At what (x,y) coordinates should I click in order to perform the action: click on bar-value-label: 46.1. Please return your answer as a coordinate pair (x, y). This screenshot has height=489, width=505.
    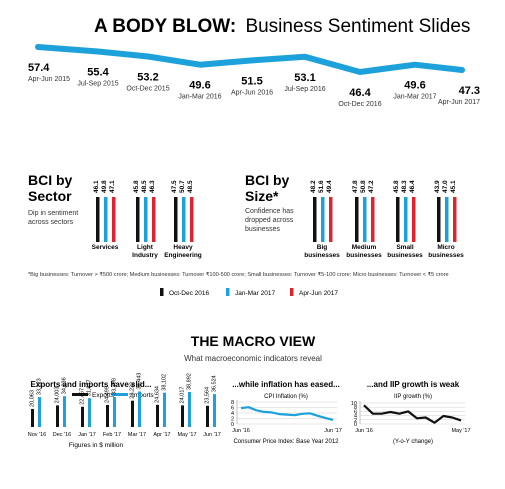
    Looking at the image, I should click on (96, 186).